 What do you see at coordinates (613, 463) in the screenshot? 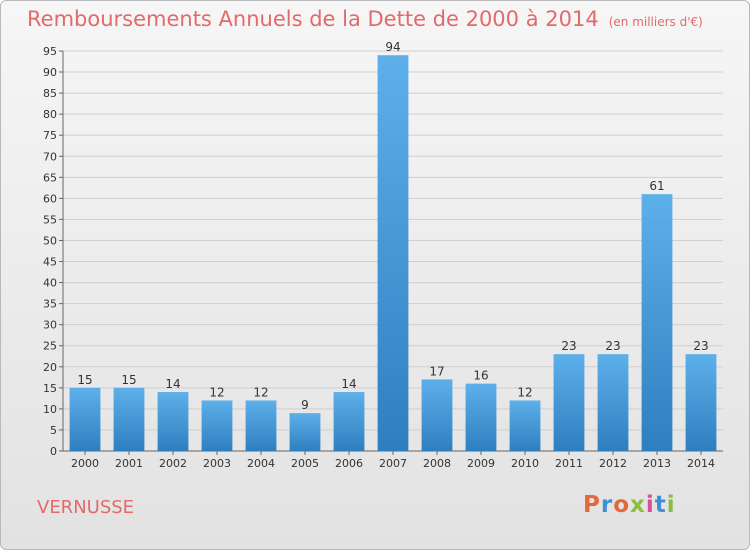
I see `x-tick-label: 2012` at bounding box center [613, 463].